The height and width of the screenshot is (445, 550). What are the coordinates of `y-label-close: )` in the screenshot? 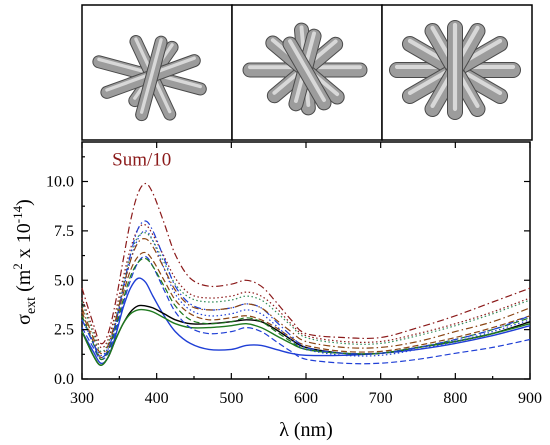 It's located at (24, 202).